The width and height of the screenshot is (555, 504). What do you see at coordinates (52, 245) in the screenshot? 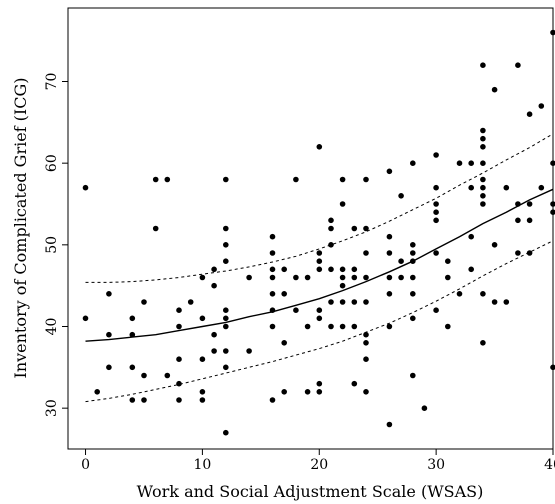
I see `y-tick-label-50: 50` at bounding box center [52, 245].